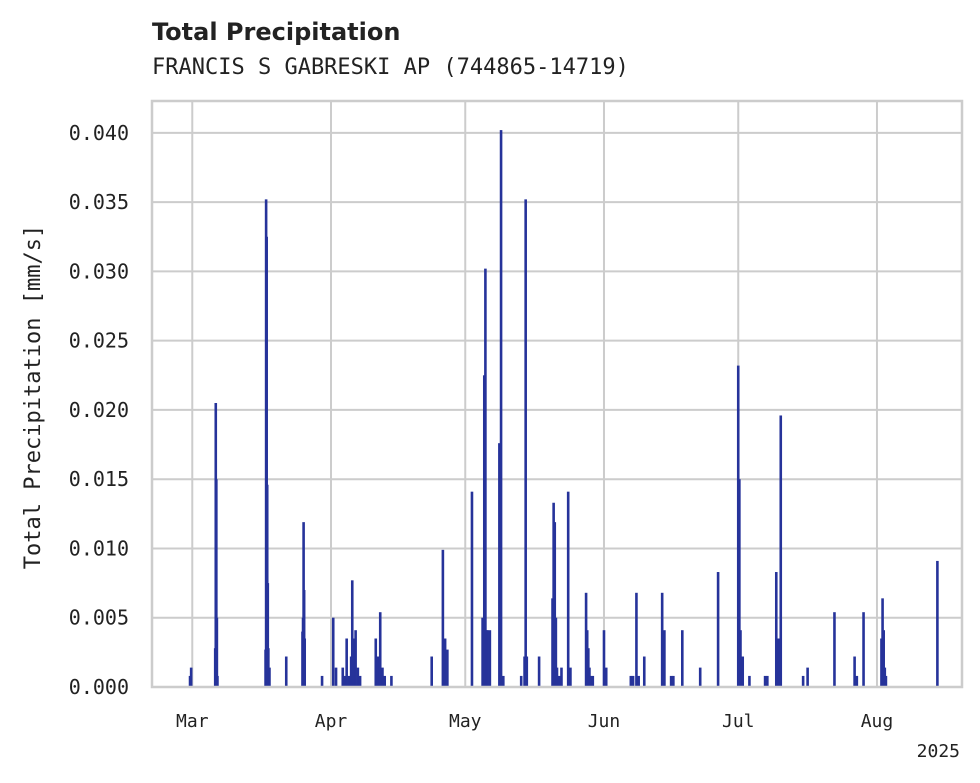 The width and height of the screenshot is (980, 783). Describe the element at coordinates (276, 32) in the screenshot. I see `chart-title: Total Precipitation` at that location.